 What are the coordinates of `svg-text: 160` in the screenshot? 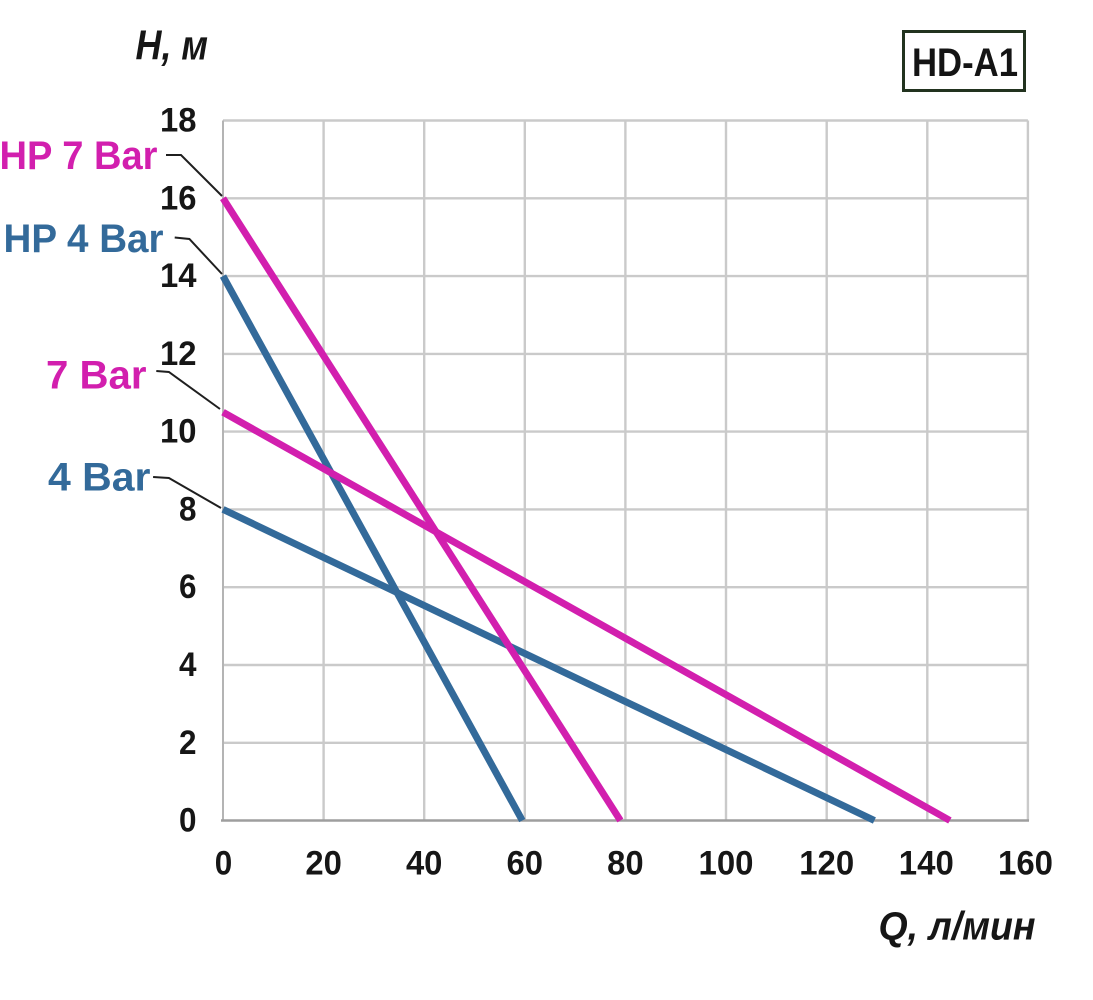 It's located at (1025, 864).